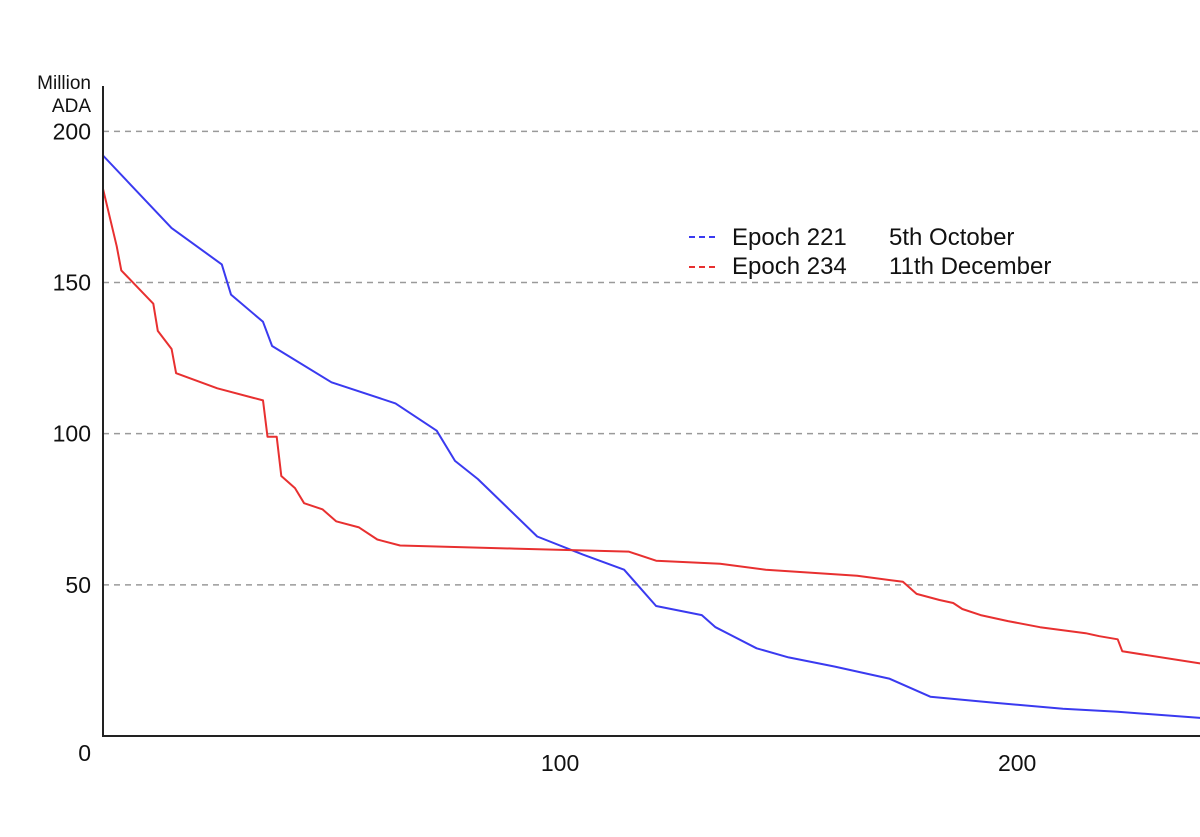 The height and width of the screenshot is (837, 1200). What do you see at coordinates (71, 106) in the screenshot?
I see `y-unit-label-line-2: ADA` at bounding box center [71, 106].